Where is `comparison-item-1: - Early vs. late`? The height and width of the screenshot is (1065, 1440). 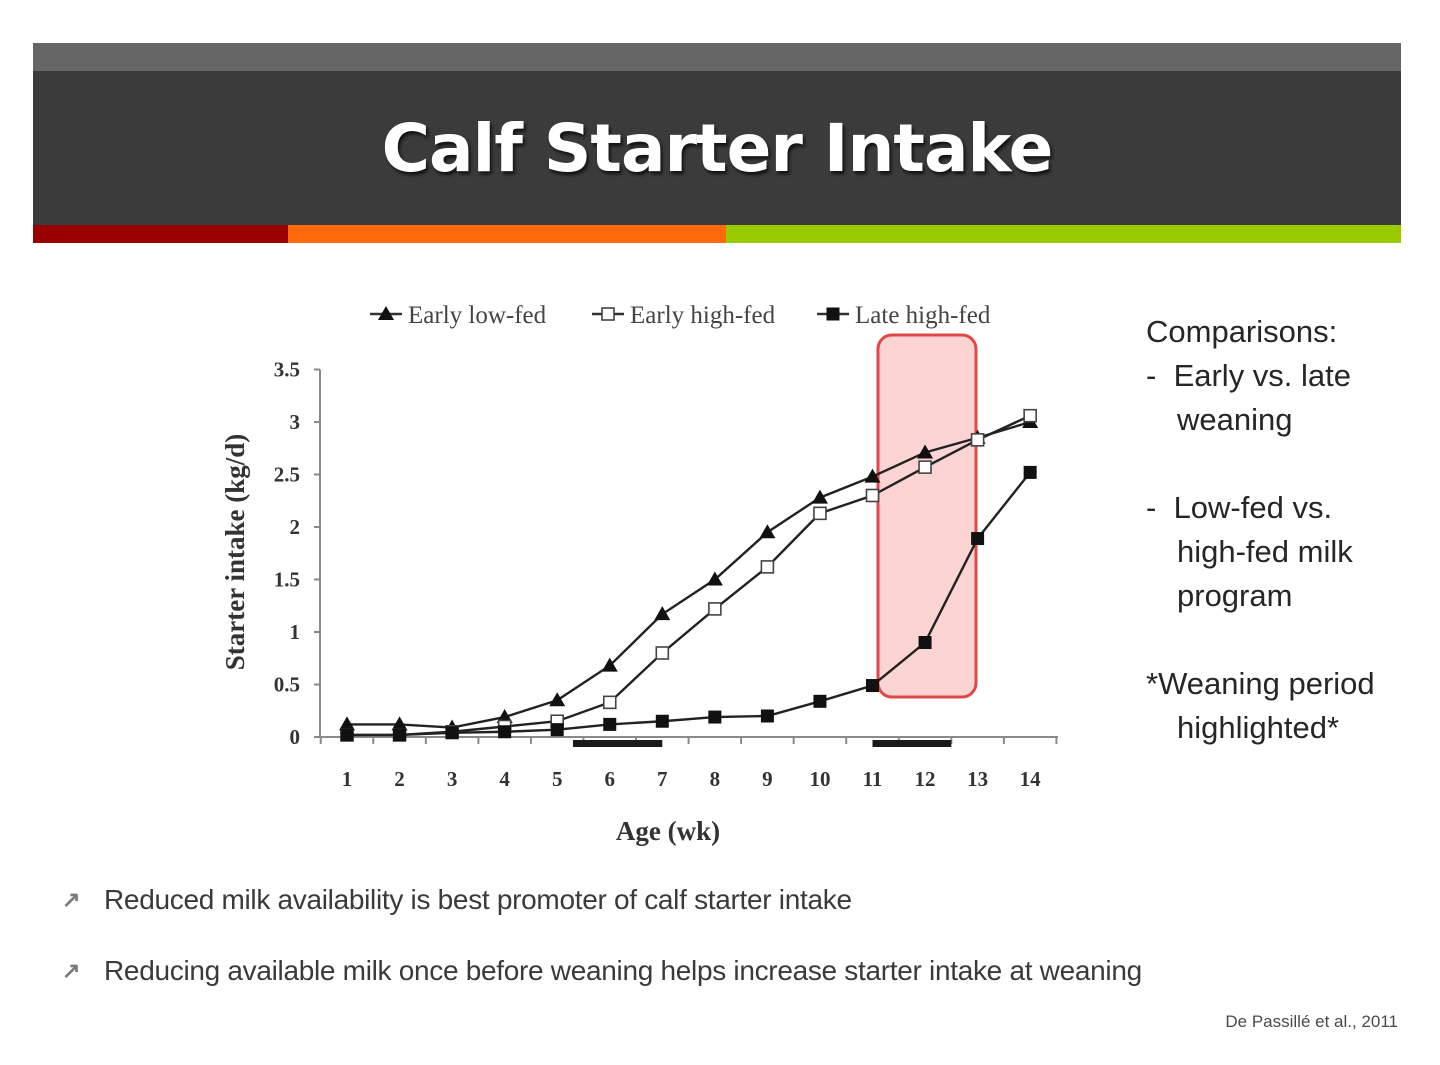
comparison-item-1: - Early vs. late is located at coordinates (1249, 375).